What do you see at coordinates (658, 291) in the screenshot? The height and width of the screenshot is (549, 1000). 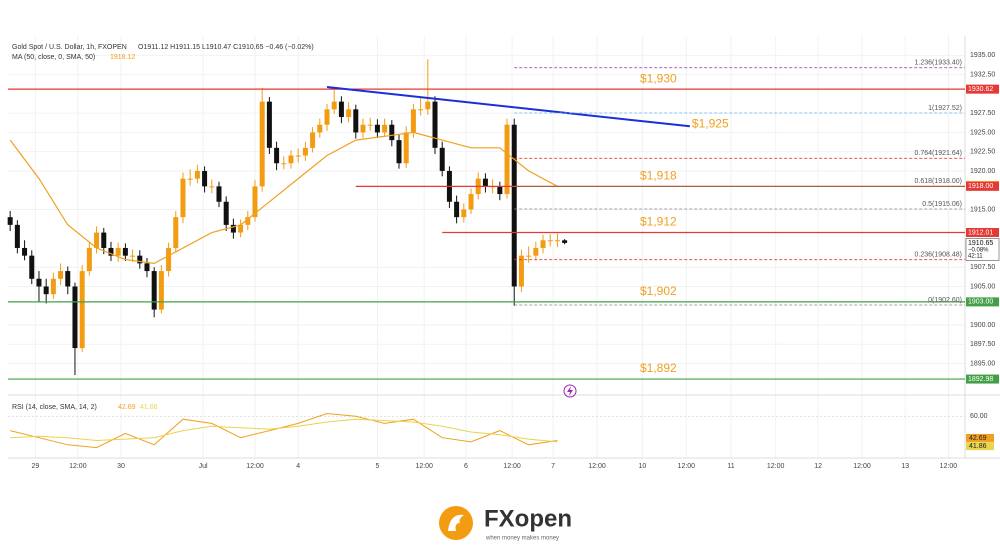 I see `level-label: $1,902` at bounding box center [658, 291].